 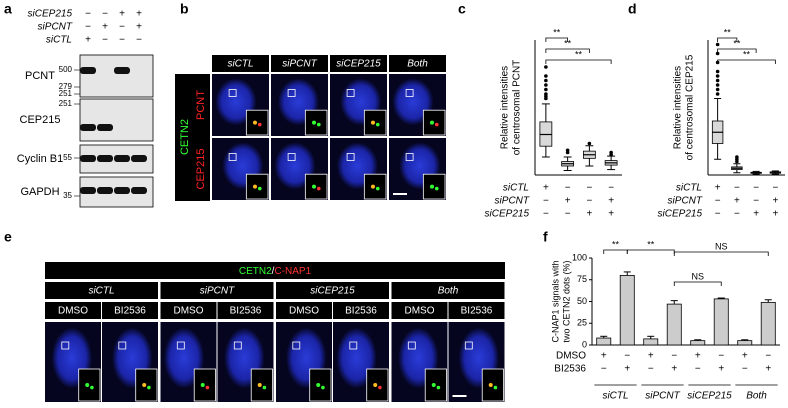 What do you see at coordinates (674, 324) in the screenshot?
I see `bar` at bounding box center [674, 324].